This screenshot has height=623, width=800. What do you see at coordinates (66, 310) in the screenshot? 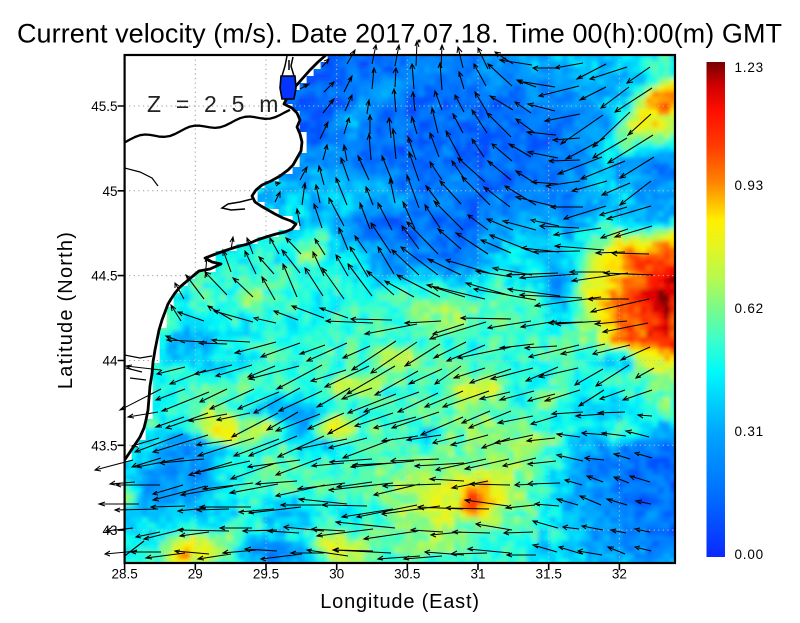
I see `svg-text: Latitude (North)` at bounding box center [66, 310].